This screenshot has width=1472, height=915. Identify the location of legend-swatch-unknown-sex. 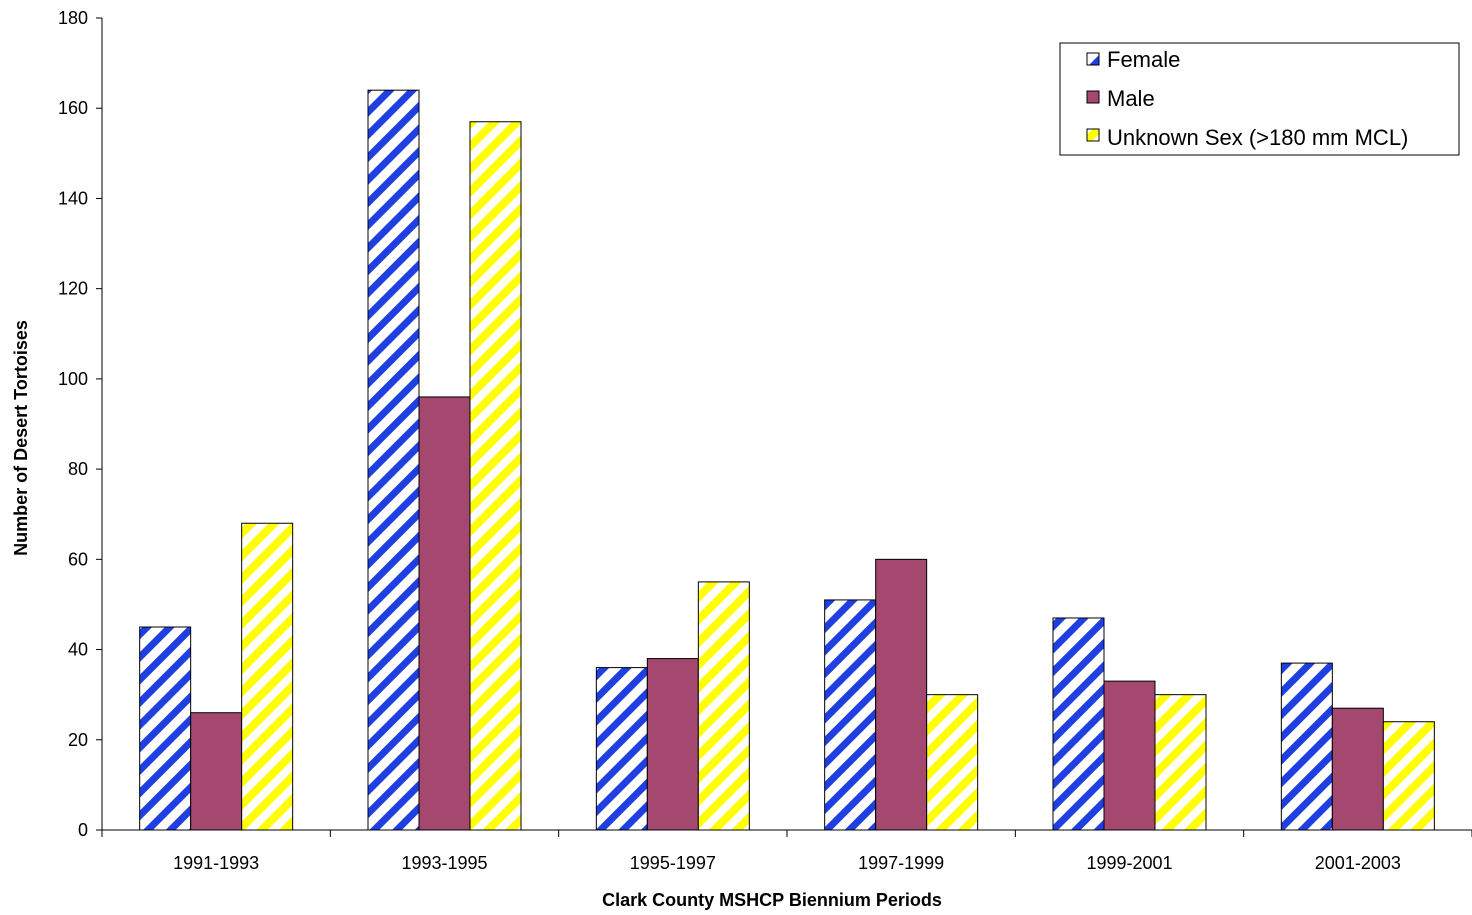
(1093, 135).